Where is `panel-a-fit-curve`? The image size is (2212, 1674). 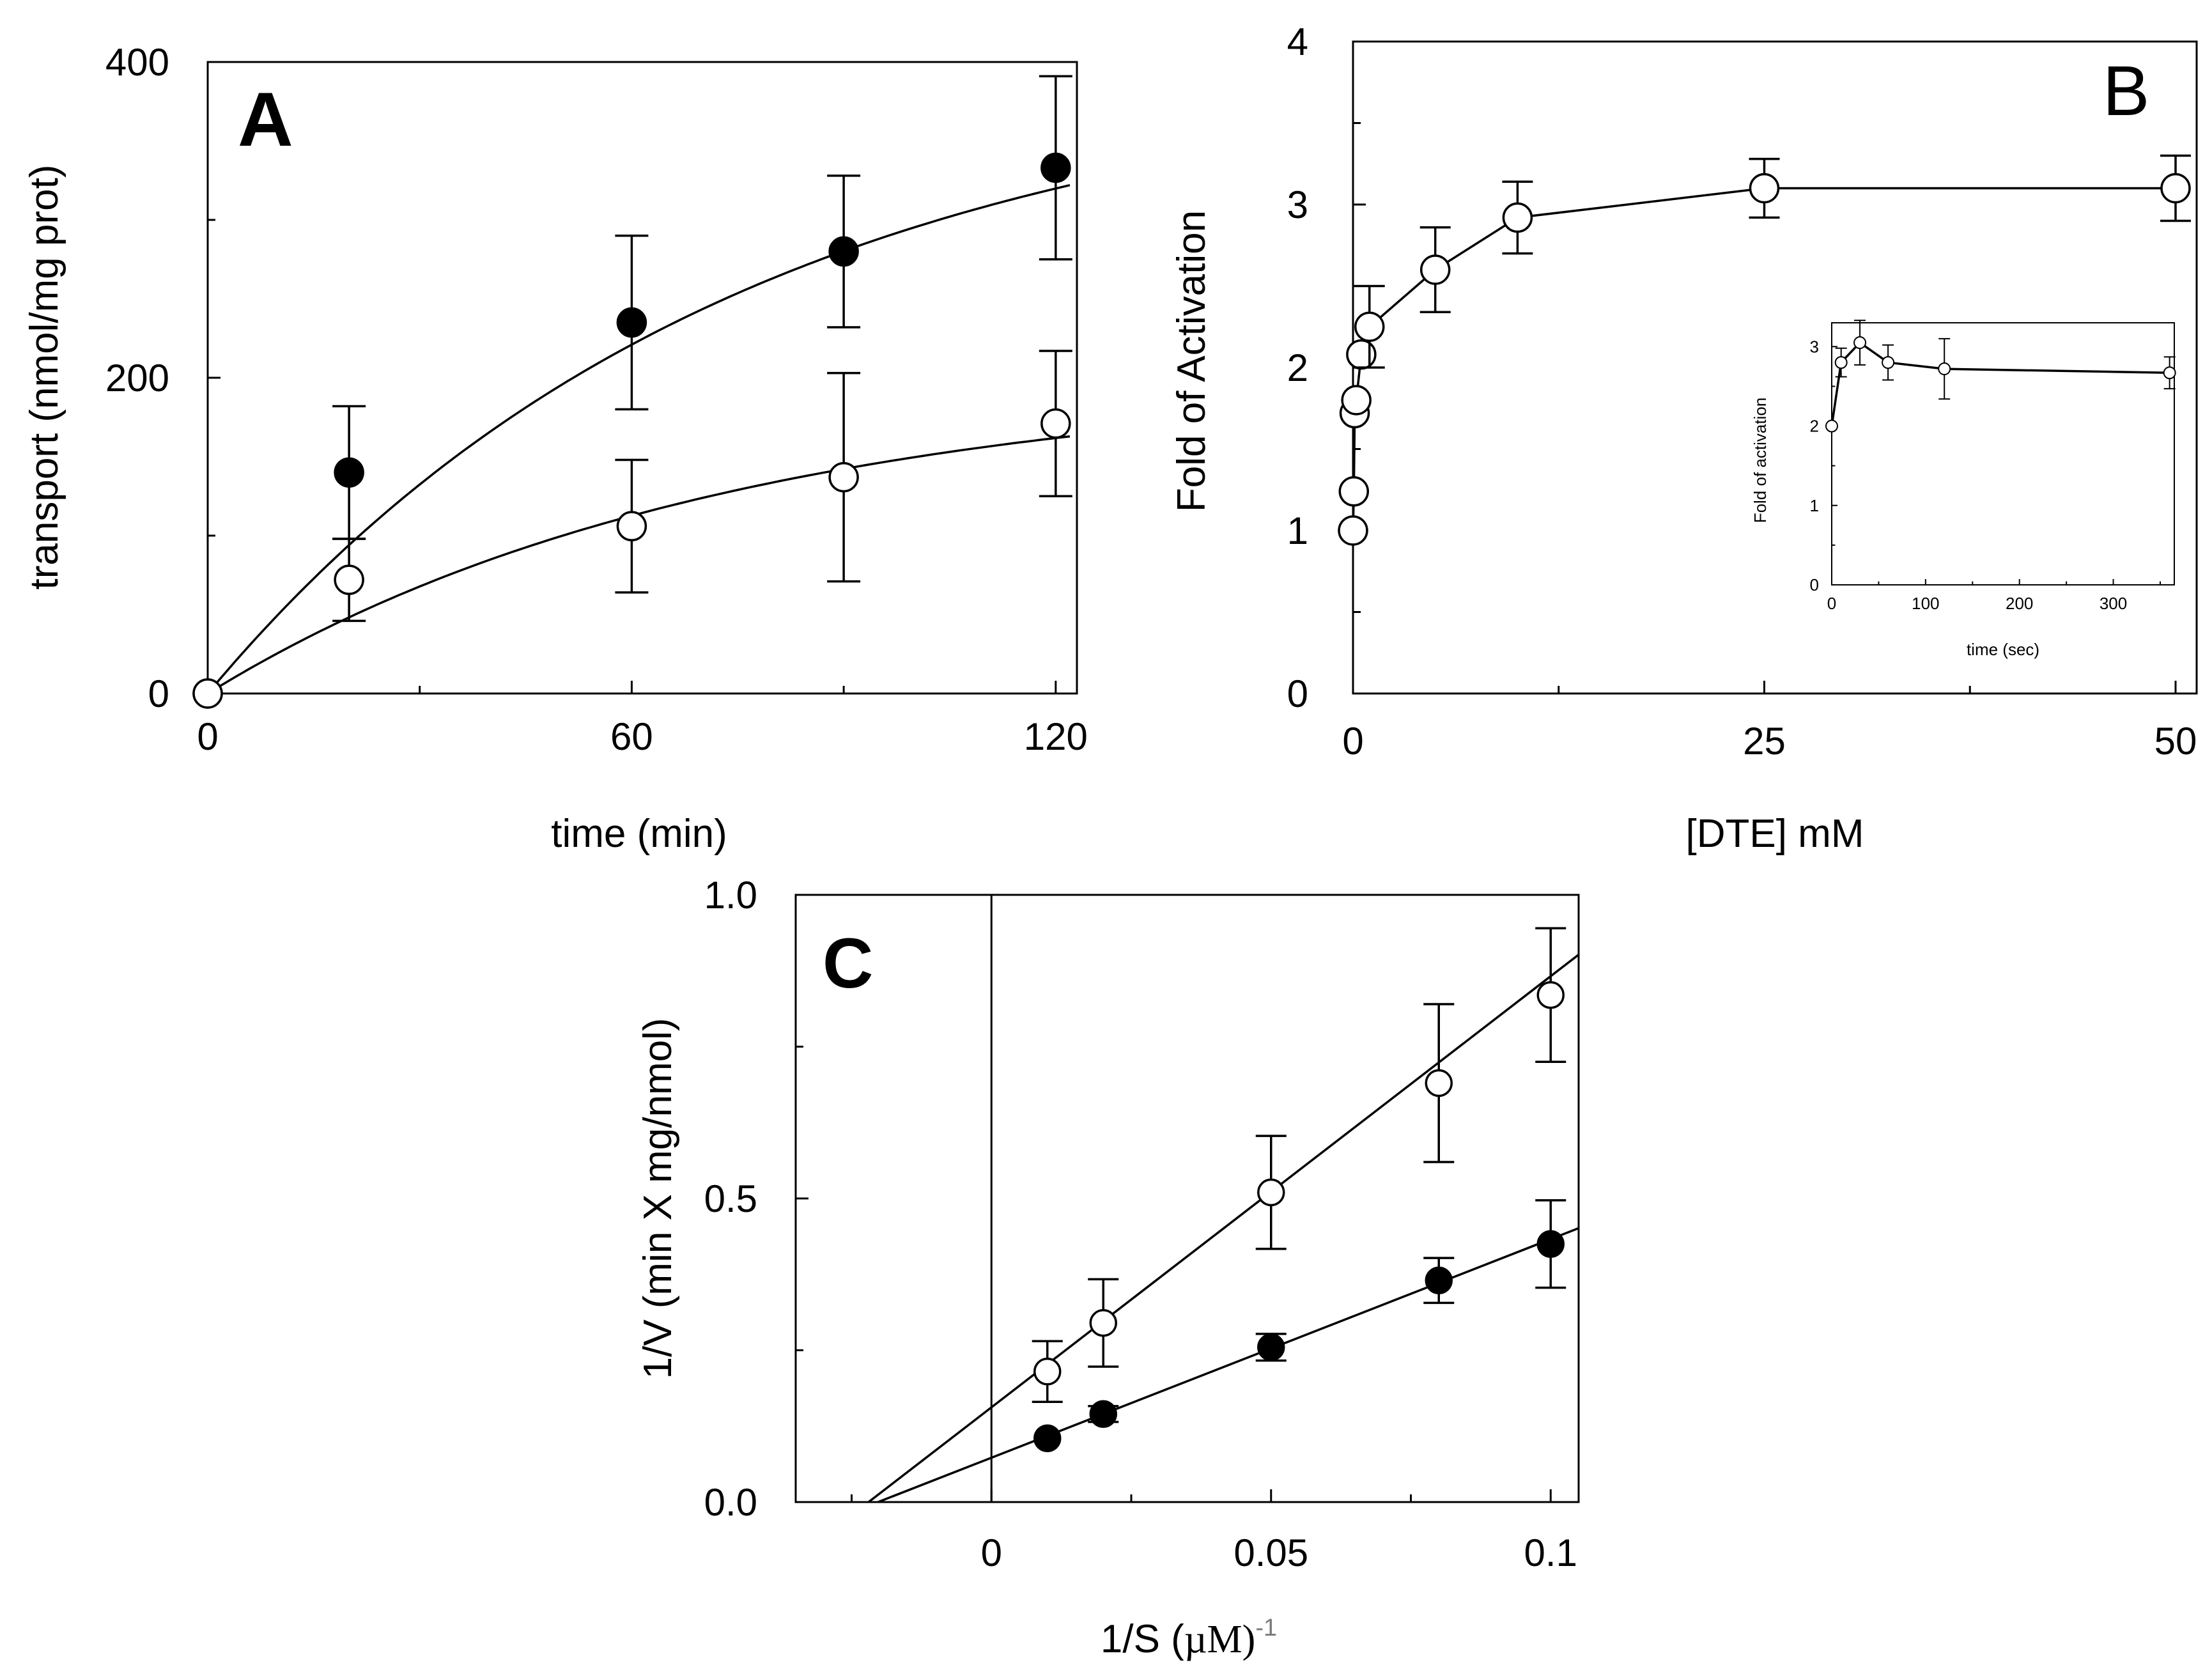 panel-a-fit-curve is located at coordinates (639, 439).